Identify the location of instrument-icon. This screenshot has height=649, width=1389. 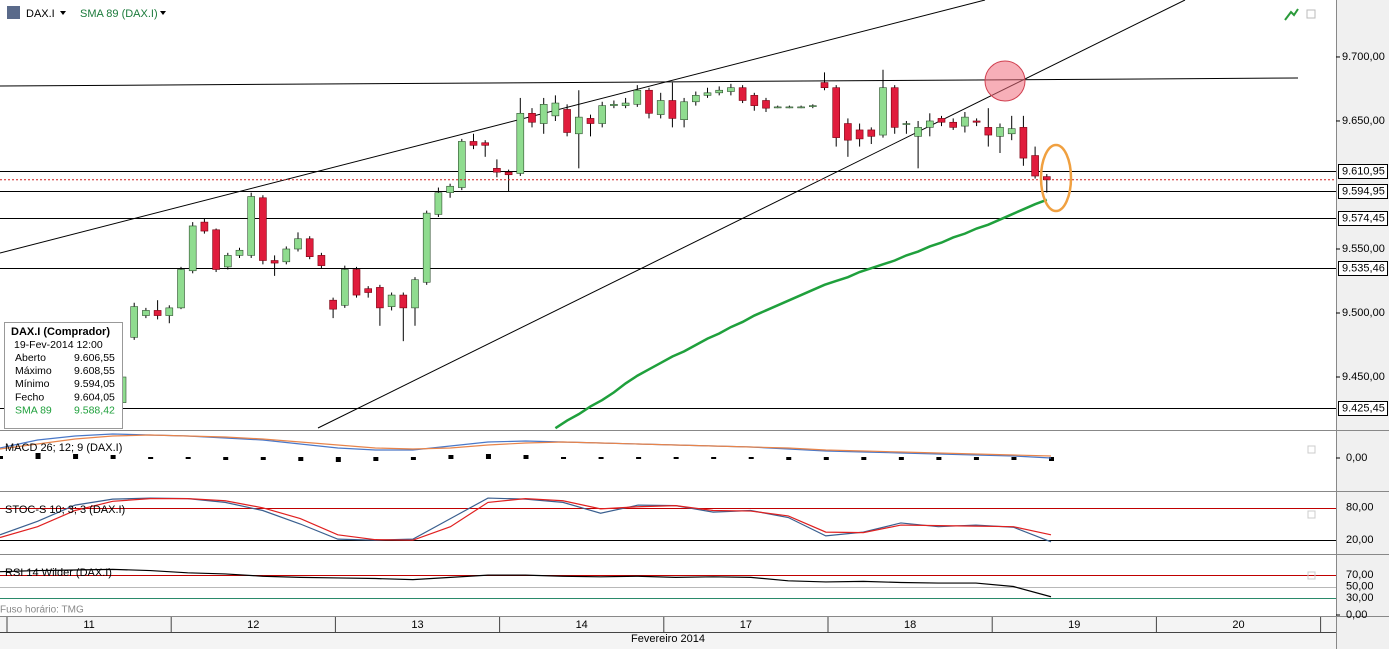
(13, 12).